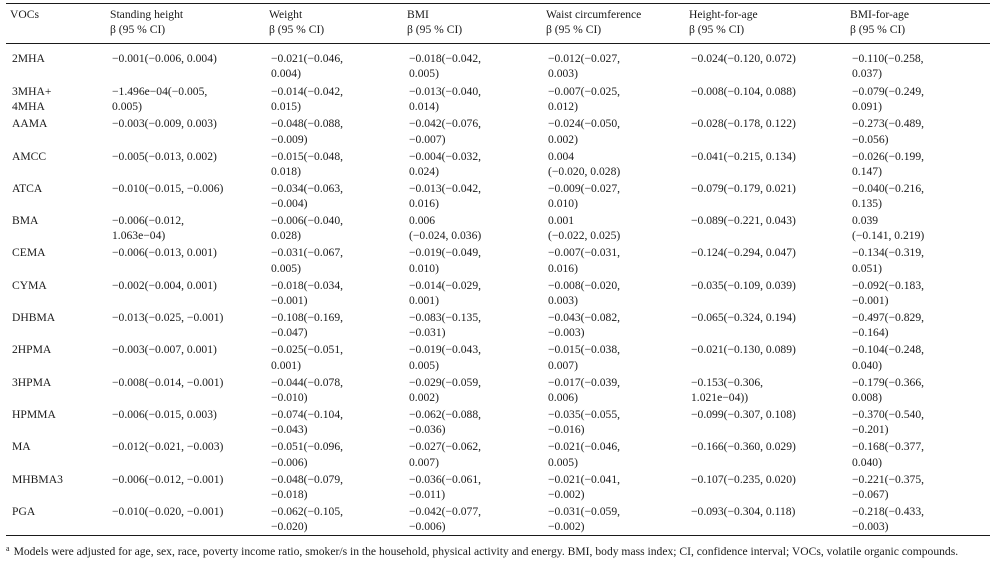 This screenshot has width=999, height=582. I want to click on estimate-line: −0.010), so click(289, 397).